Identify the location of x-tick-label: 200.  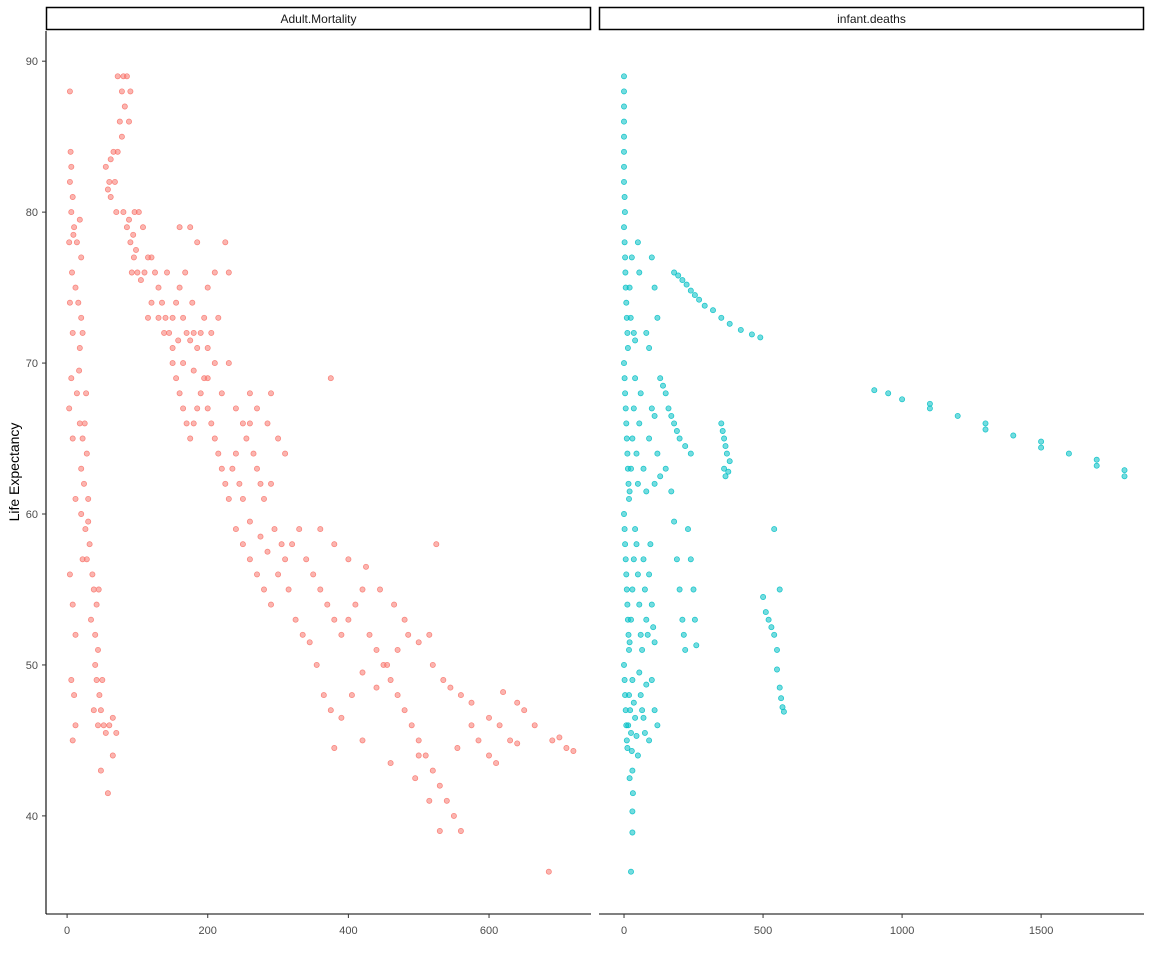
(208, 931).